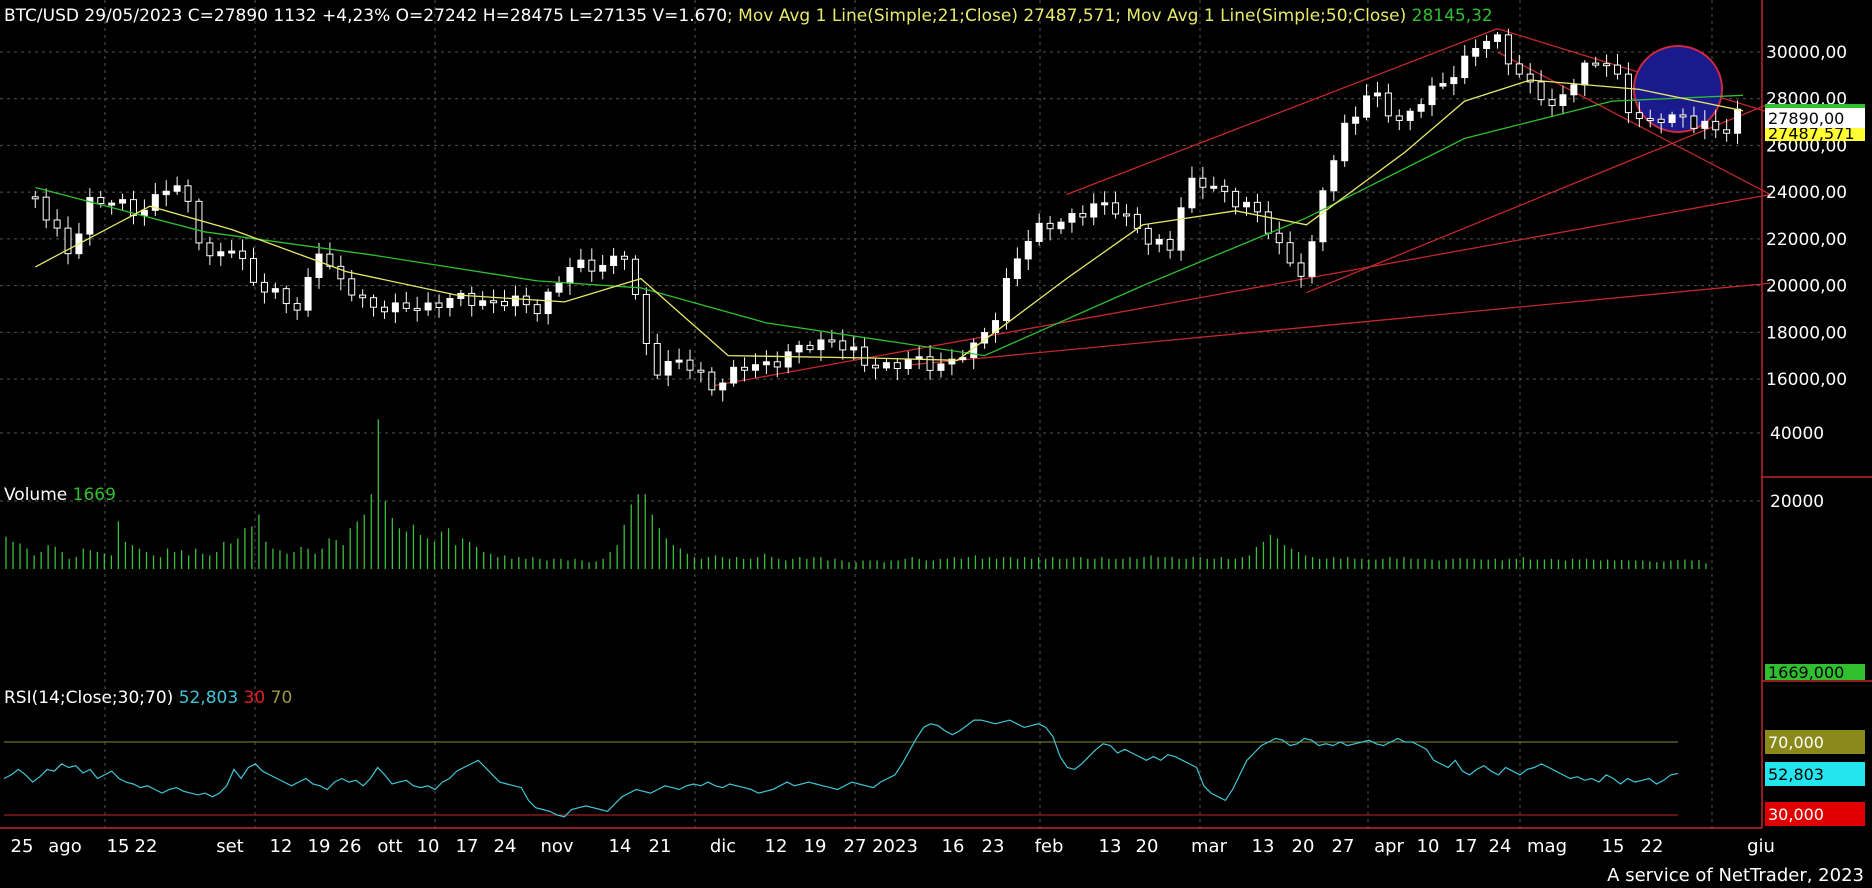 Image resolution: width=1872 pixels, height=888 pixels. Describe the element at coordinates (1806, 240) in the screenshot. I see `y-tick-price: 22000,00` at that location.